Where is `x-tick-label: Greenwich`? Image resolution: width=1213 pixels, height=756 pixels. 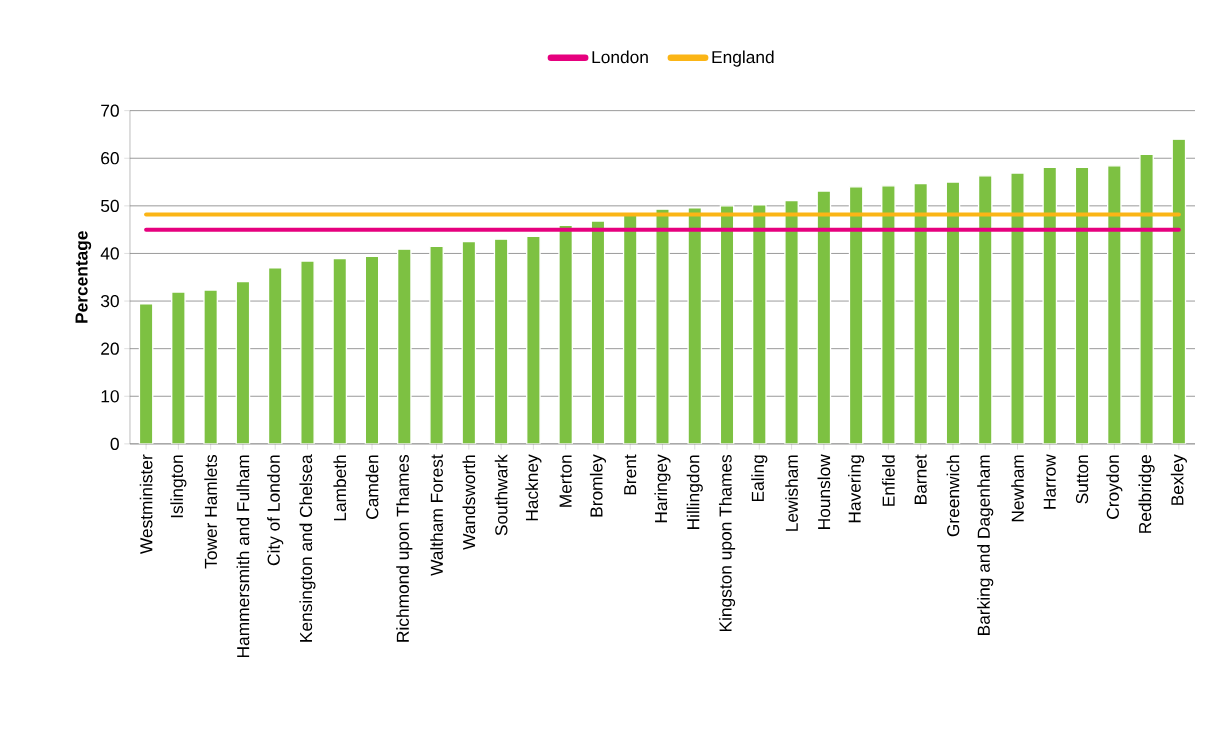 x-tick-label: Greenwich is located at coordinates (953, 496).